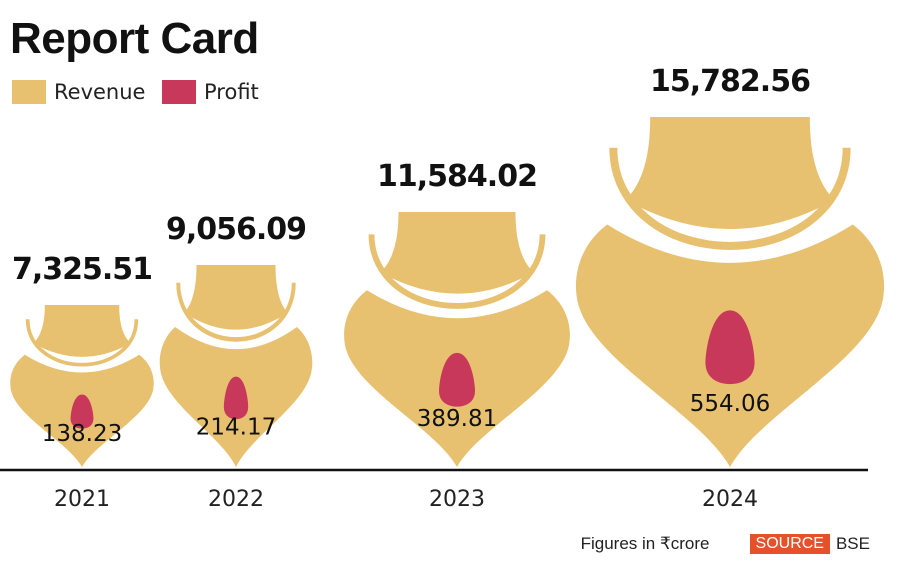 This screenshot has width=900, height=569. Describe the element at coordinates (457, 339) in the screenshot. I see `revenue-necklace-2023` at that location.